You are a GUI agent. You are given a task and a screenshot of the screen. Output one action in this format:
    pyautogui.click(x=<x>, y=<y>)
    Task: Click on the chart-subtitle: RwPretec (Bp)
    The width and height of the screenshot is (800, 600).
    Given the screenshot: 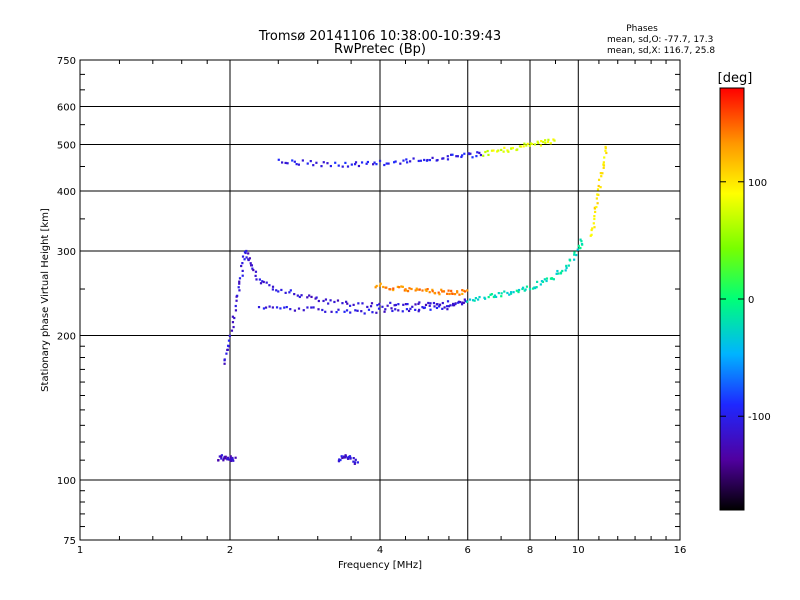 What is the action you would take?
    pyautogui.click(x=380, y=49)
    